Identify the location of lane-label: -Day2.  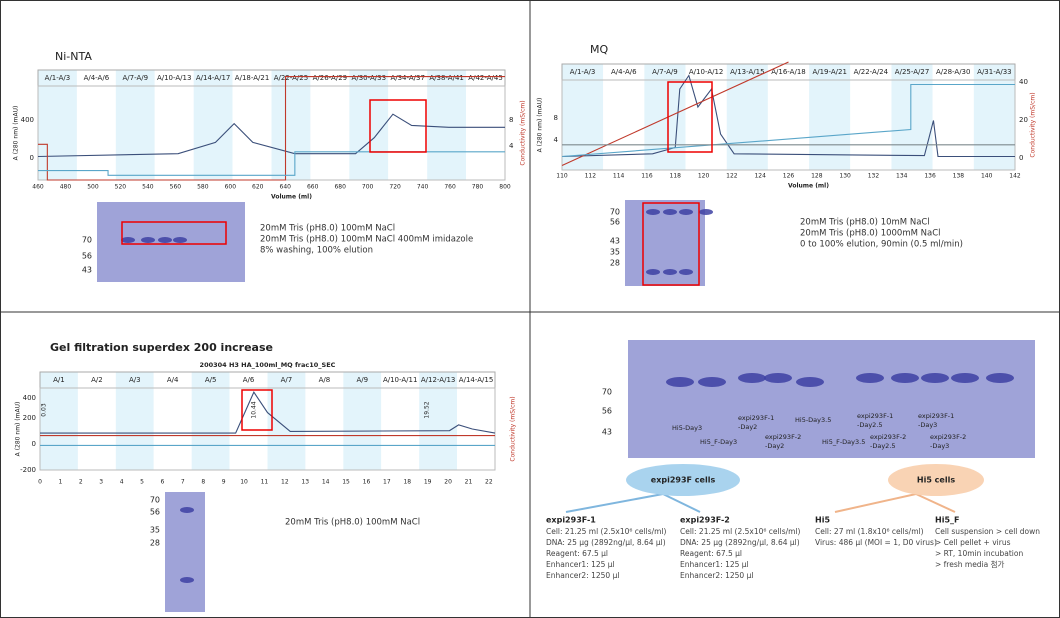
(747, 427).